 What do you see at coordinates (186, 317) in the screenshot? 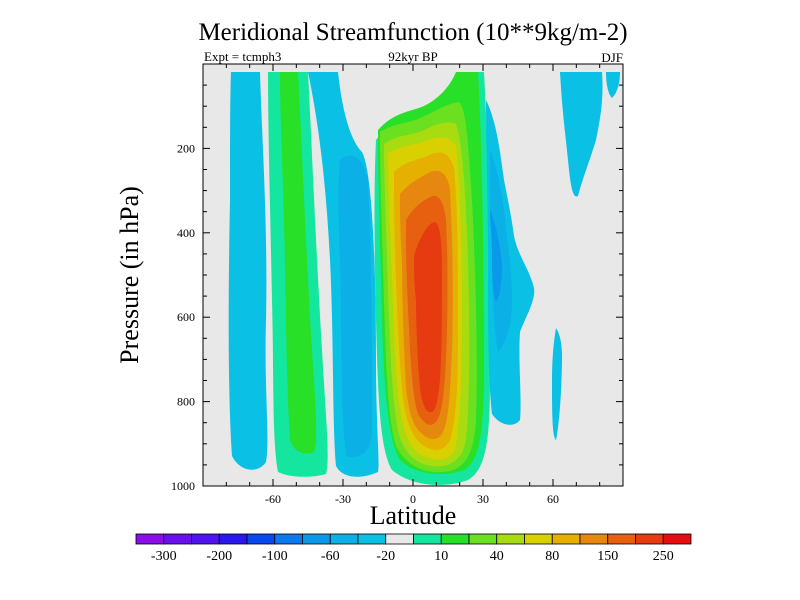
I see `y-tick-label: 600` at bounding box center [186, 317].